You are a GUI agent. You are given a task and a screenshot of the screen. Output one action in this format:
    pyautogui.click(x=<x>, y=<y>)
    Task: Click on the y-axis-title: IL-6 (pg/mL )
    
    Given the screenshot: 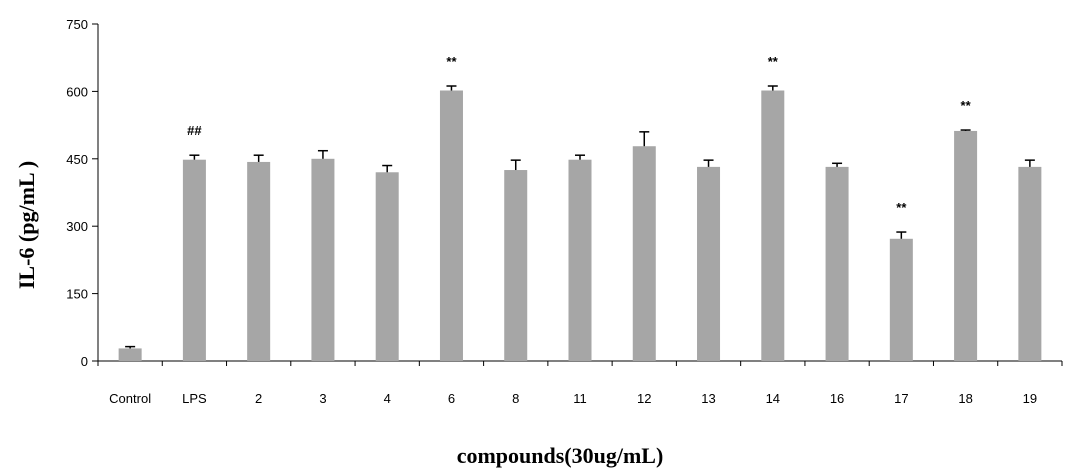 What is the action you would take?
    pyautogui.click(x=26, y=225)
    